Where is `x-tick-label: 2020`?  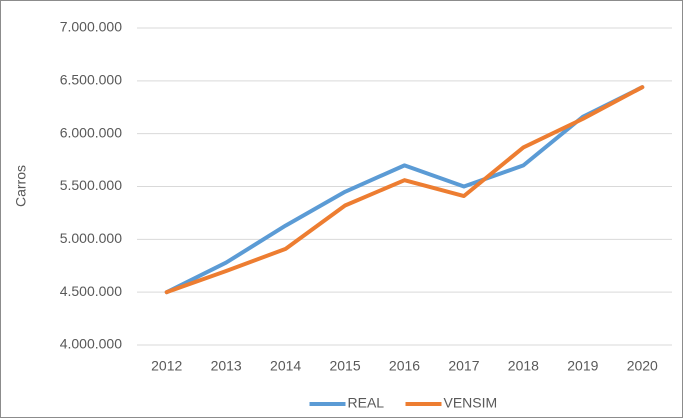 x-tick-label: 2020 is located at coordinates (642, 366).